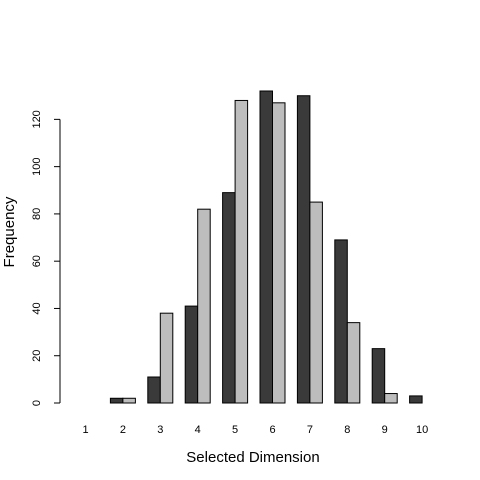 Image resolution: width=480 pixels, height=480 pixels. Describe the element at coordinates (198, 430) in the screenshot. I see `x-tick-label: 4` at that location.